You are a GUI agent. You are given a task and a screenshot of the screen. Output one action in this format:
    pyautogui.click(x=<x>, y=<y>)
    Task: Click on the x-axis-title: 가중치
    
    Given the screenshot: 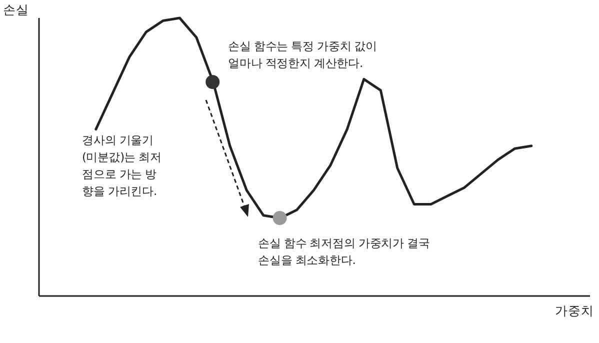 What is the action you would take?
    pyautogui.click(x=574, y=311)
    